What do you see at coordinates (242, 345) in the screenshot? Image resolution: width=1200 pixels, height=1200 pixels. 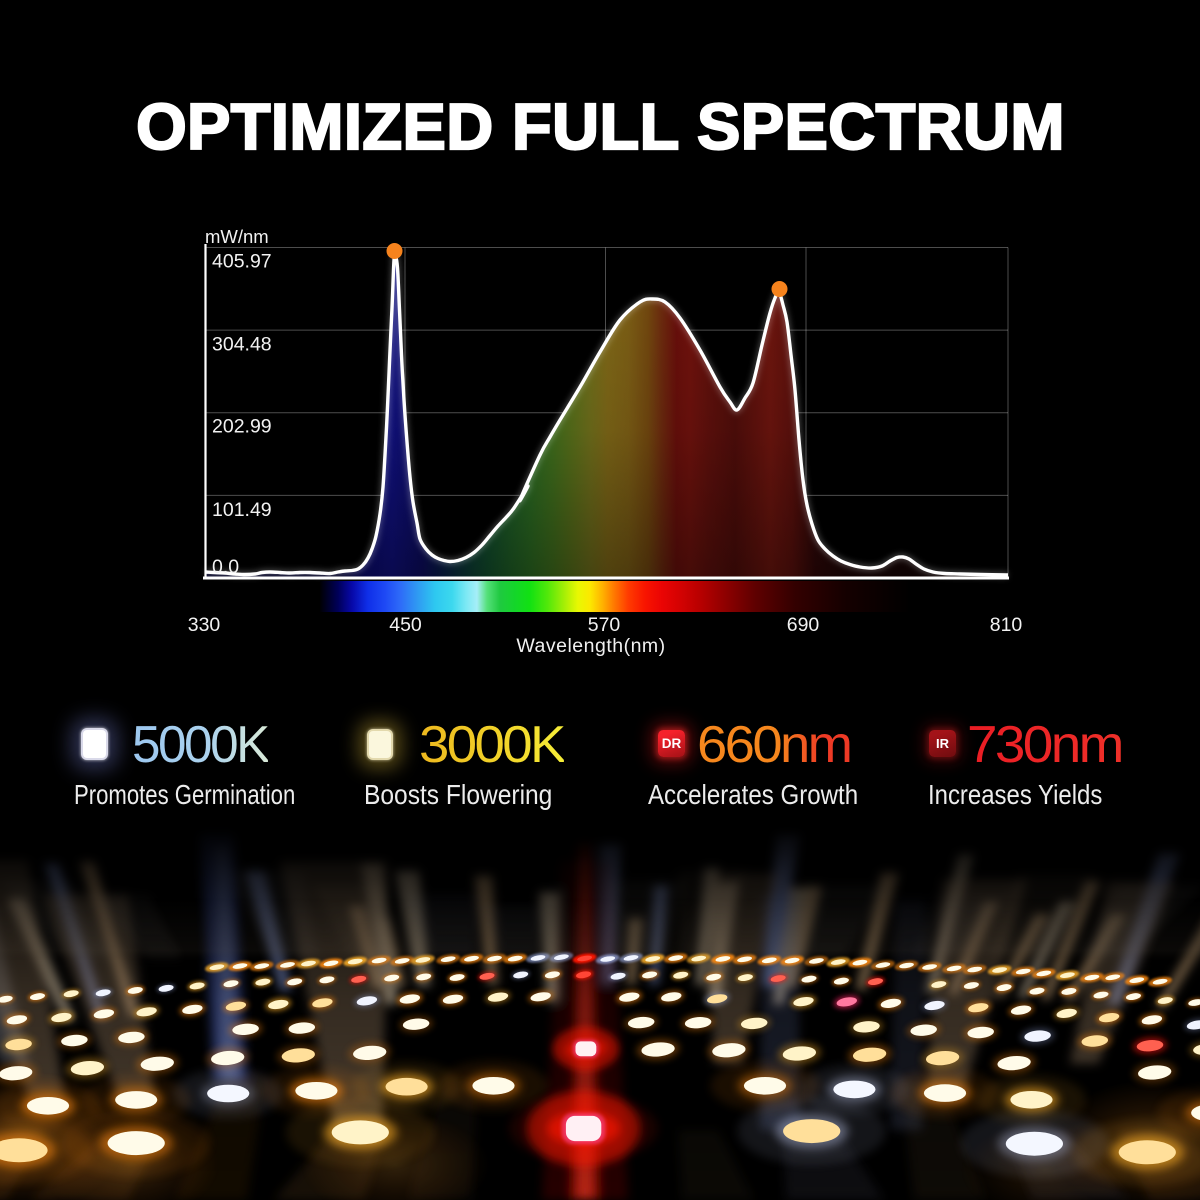 I see `svg-text: 304.48` at bounding box center [242, 345].